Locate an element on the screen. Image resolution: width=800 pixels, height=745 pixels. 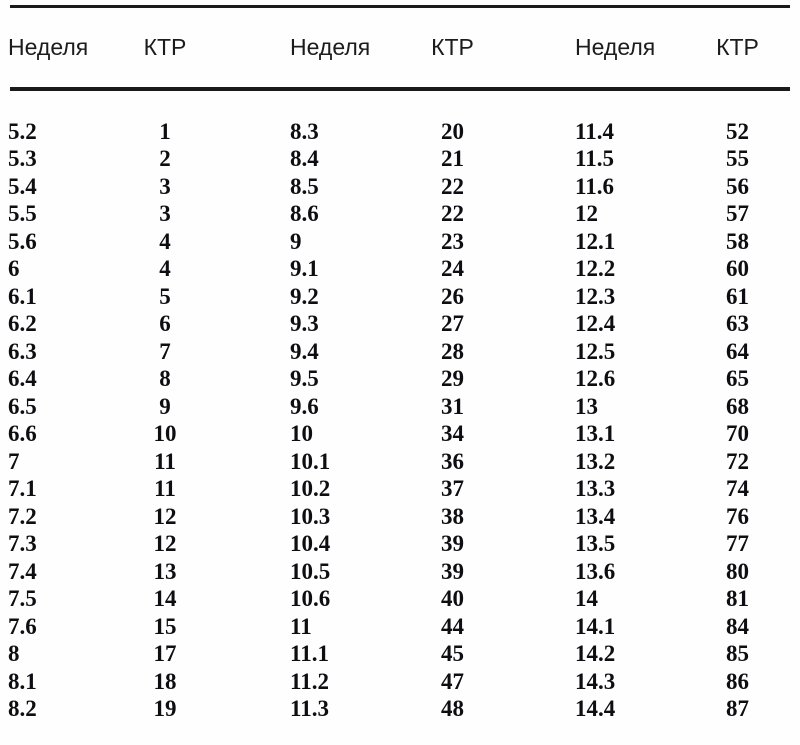
ktr-value-cell: 8 is located at coordinates (165, 379).